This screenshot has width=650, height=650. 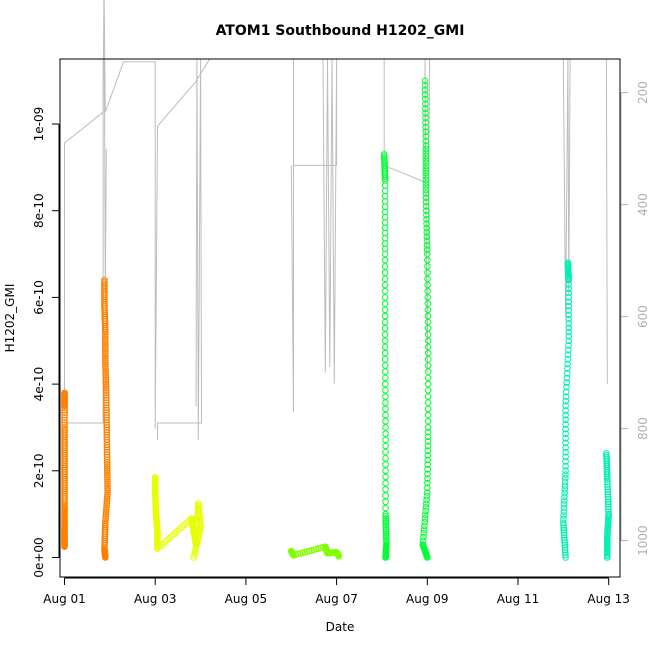 I want to click on y-tick-label: 4e-10, so click(x=39, y=384).